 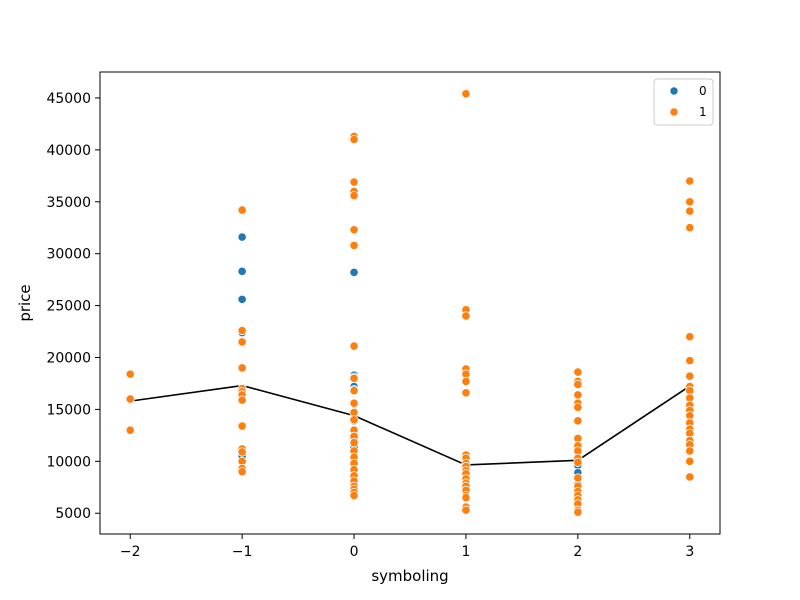 I want to click on mean-line-layer, so click(x=410, y=425).